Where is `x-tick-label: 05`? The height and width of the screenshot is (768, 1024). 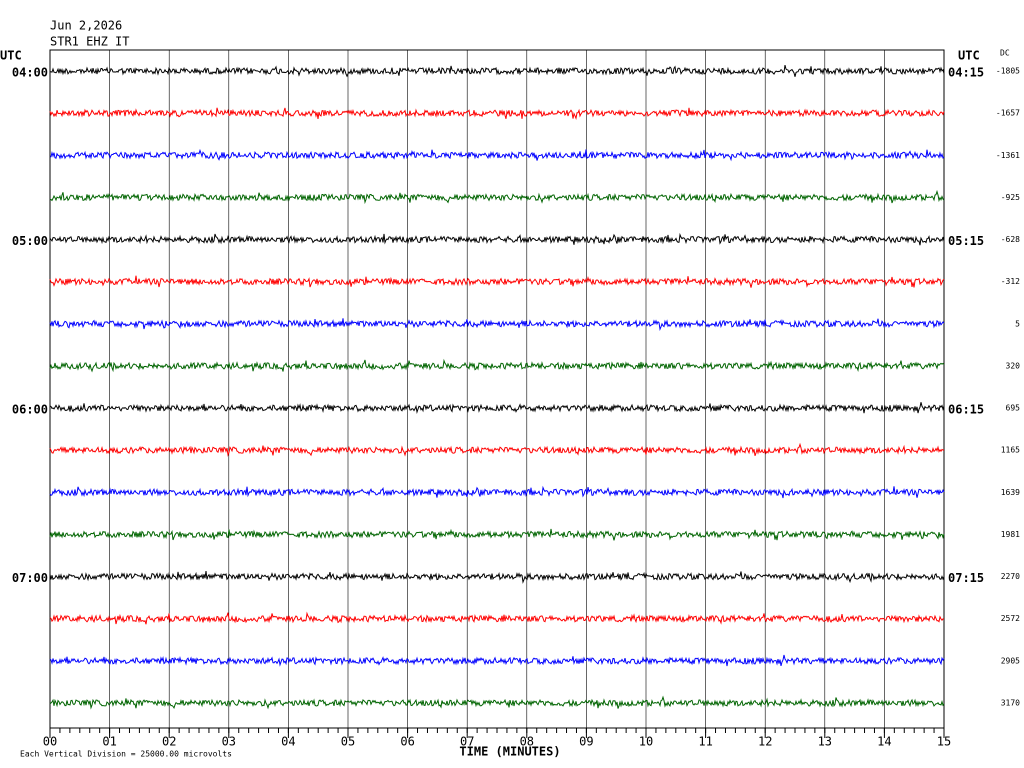
x-tick-label: 05 is located at coordinates (348, 742).